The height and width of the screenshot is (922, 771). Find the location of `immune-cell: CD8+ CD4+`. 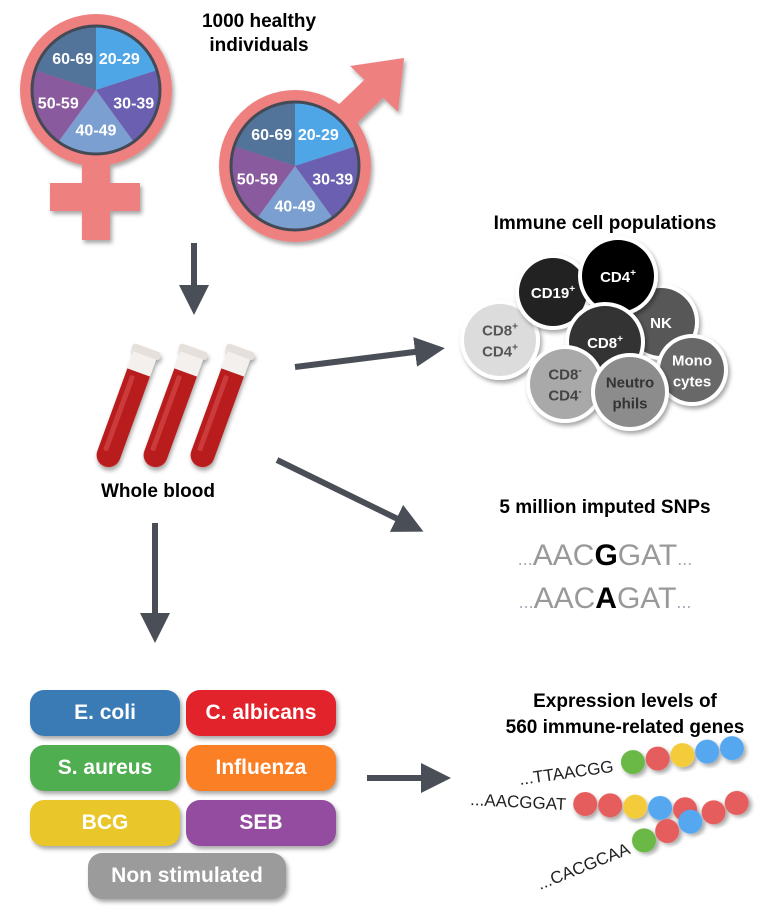

immune-cell: CD8+ CD4+ is located at coordinates (500, 340).